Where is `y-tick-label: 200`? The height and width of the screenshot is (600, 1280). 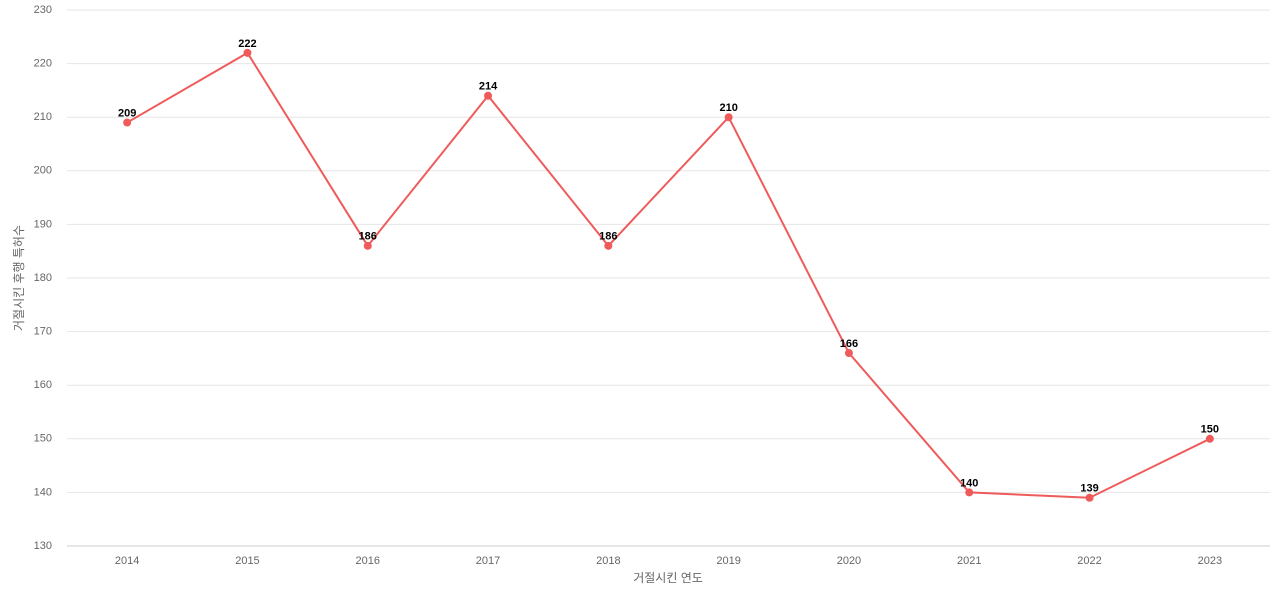
y-tick-label: 200 is located at coordinates (43, 171).